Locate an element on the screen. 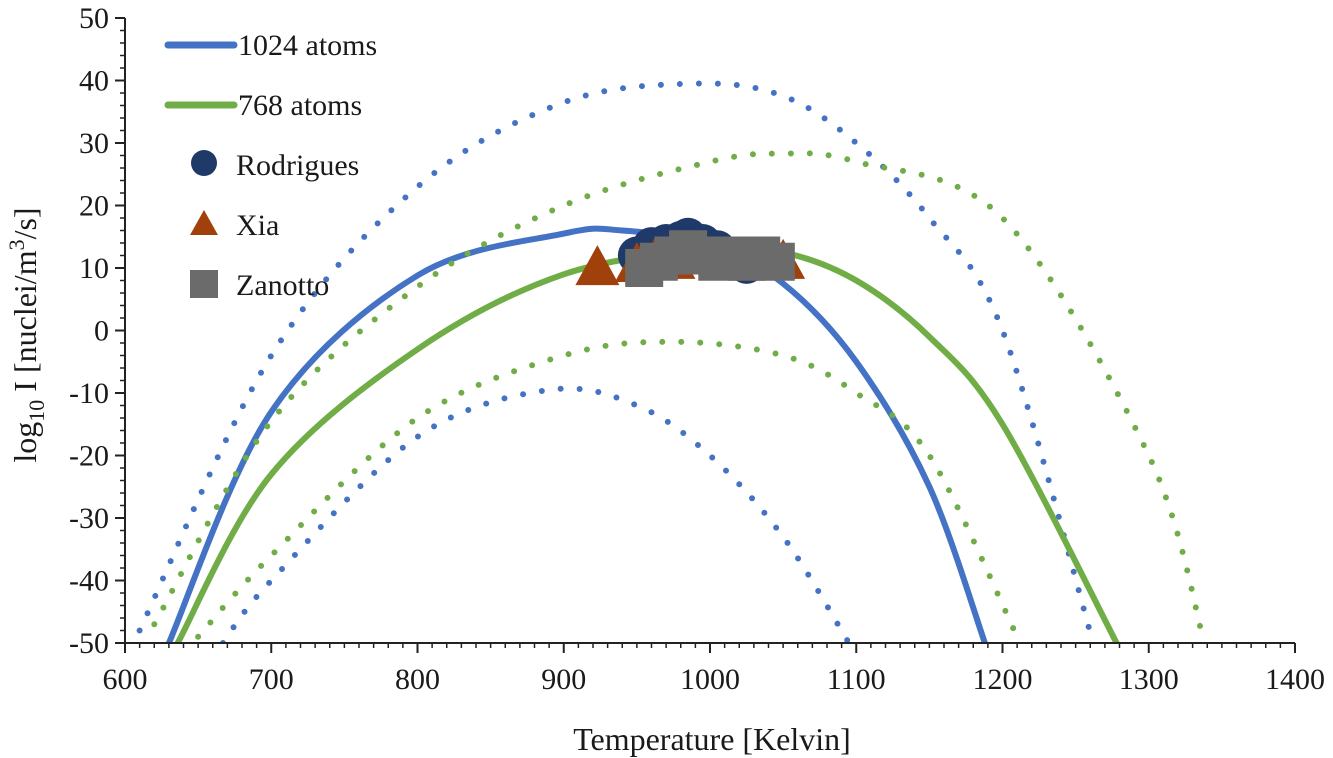  y-tick-label: 0 is located at coordinates (101, 331).